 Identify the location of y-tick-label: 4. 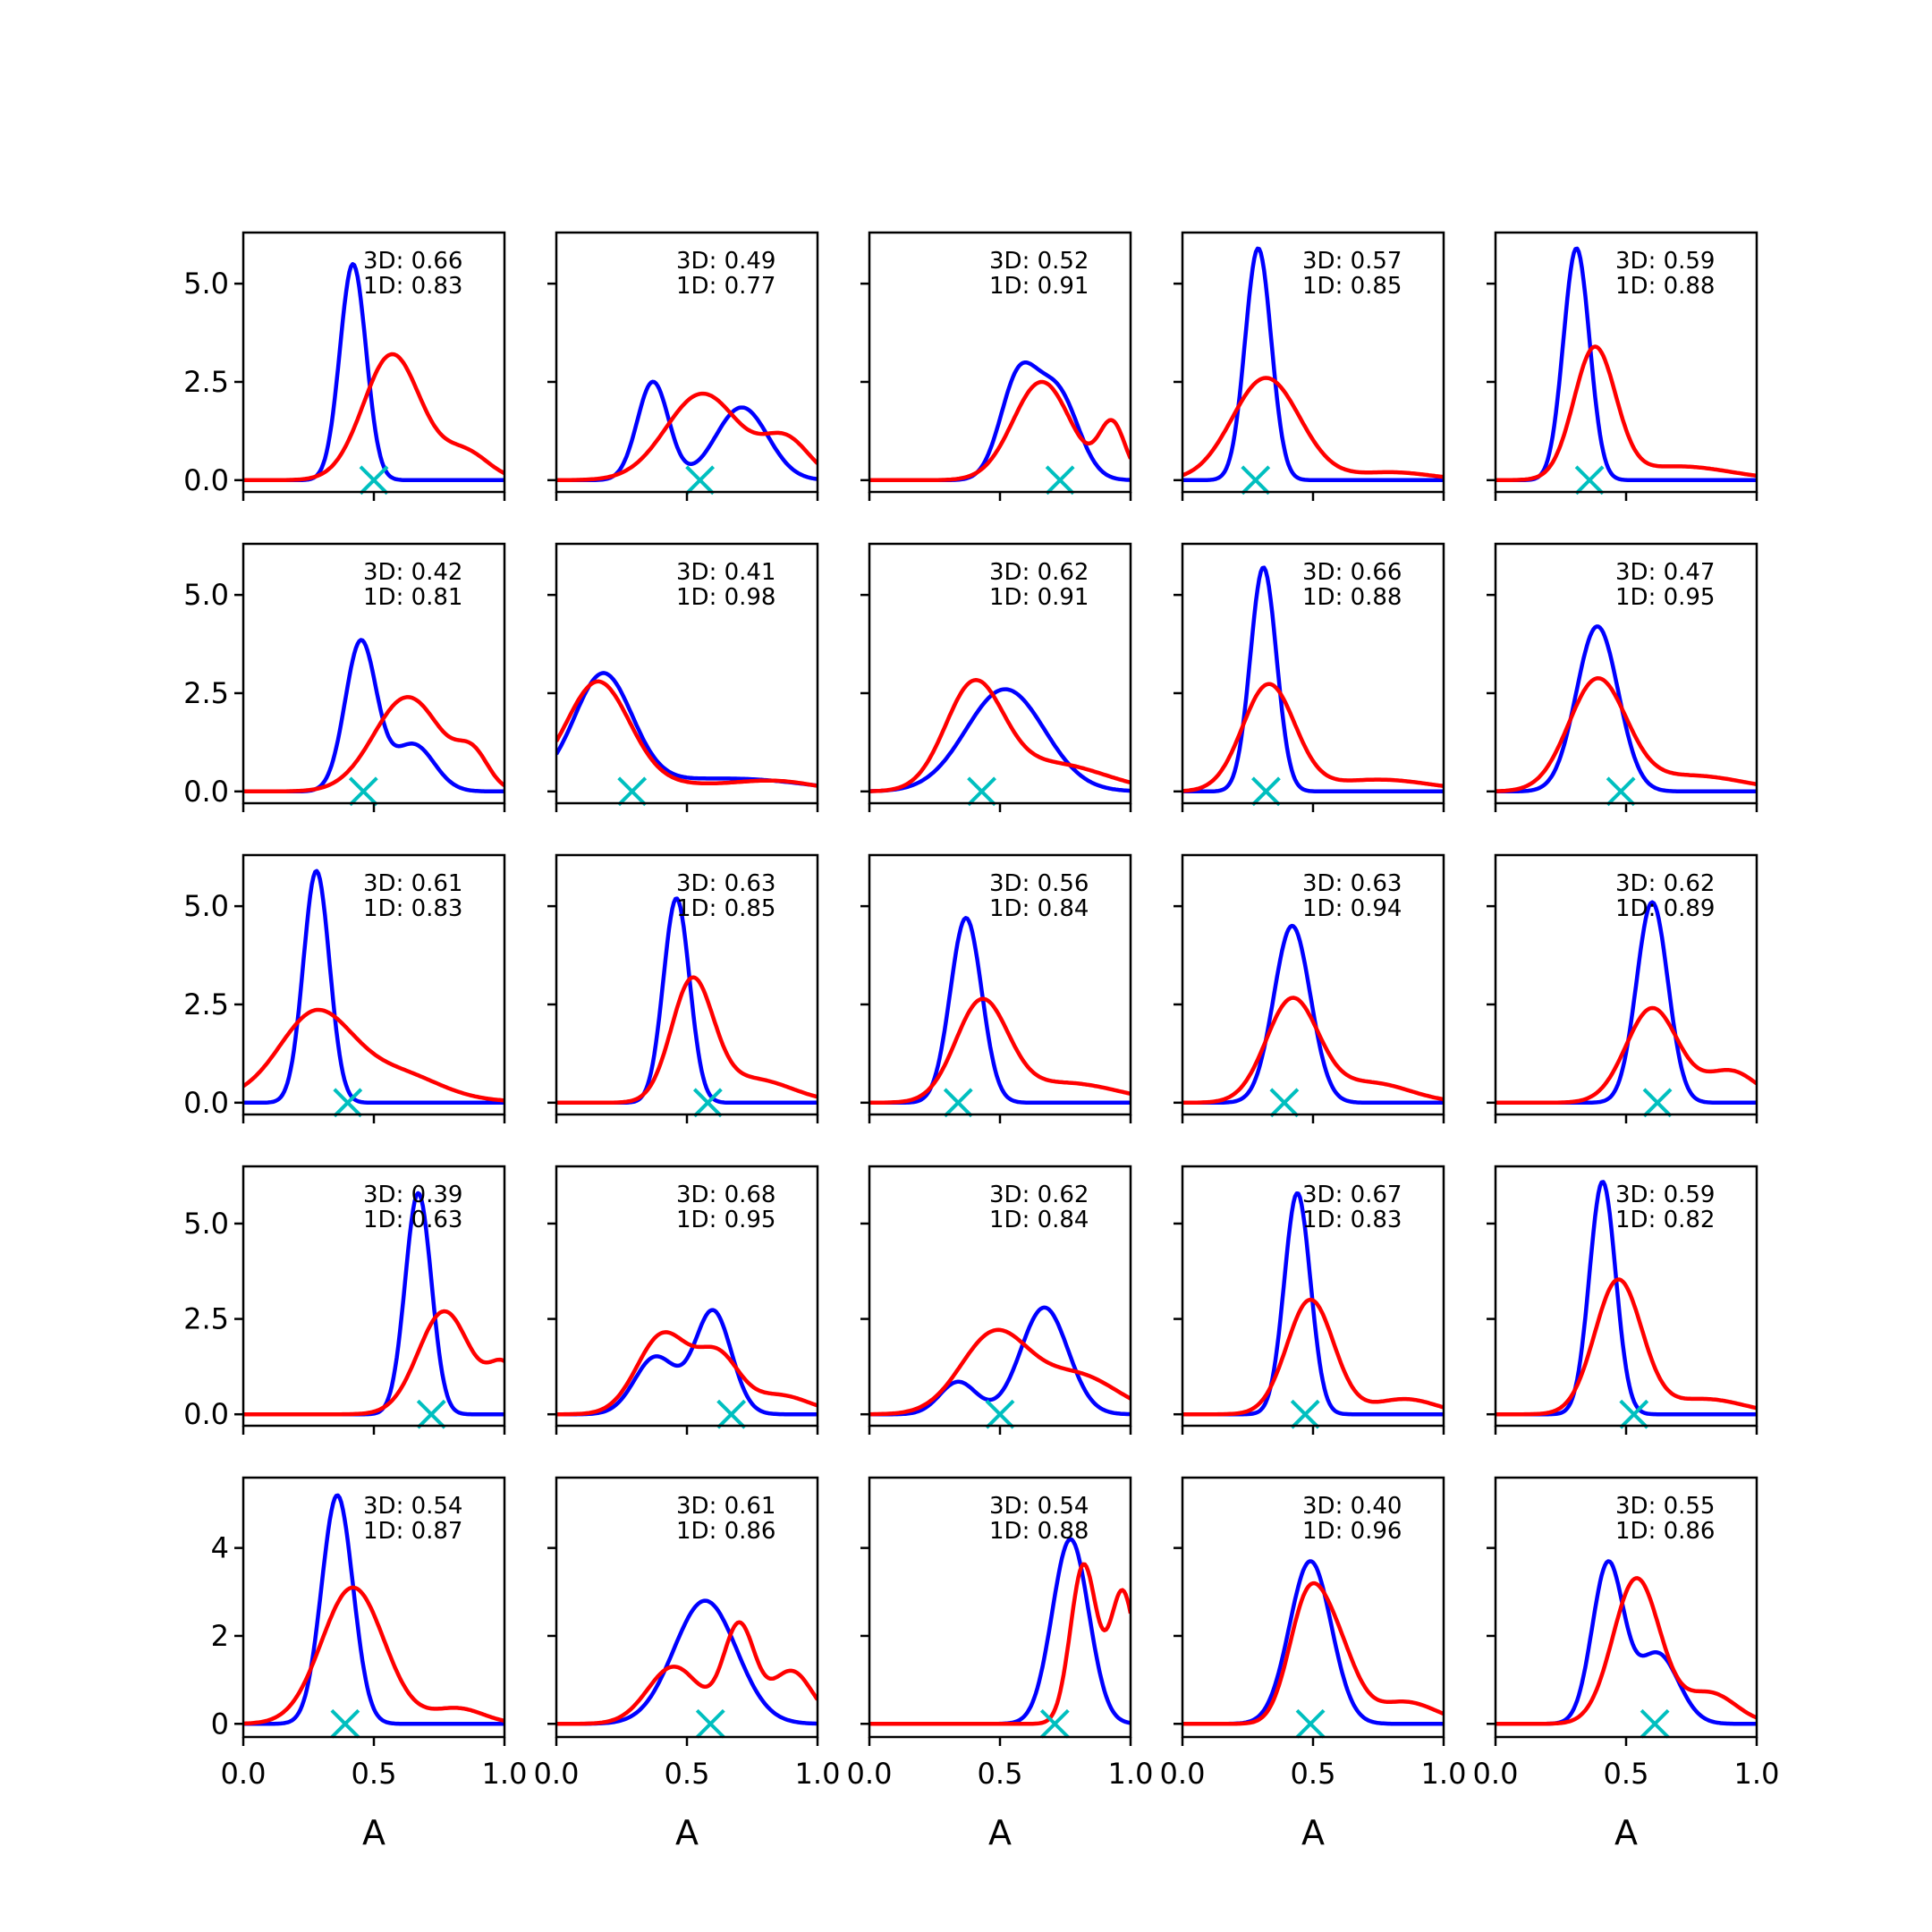
(220, 1548).